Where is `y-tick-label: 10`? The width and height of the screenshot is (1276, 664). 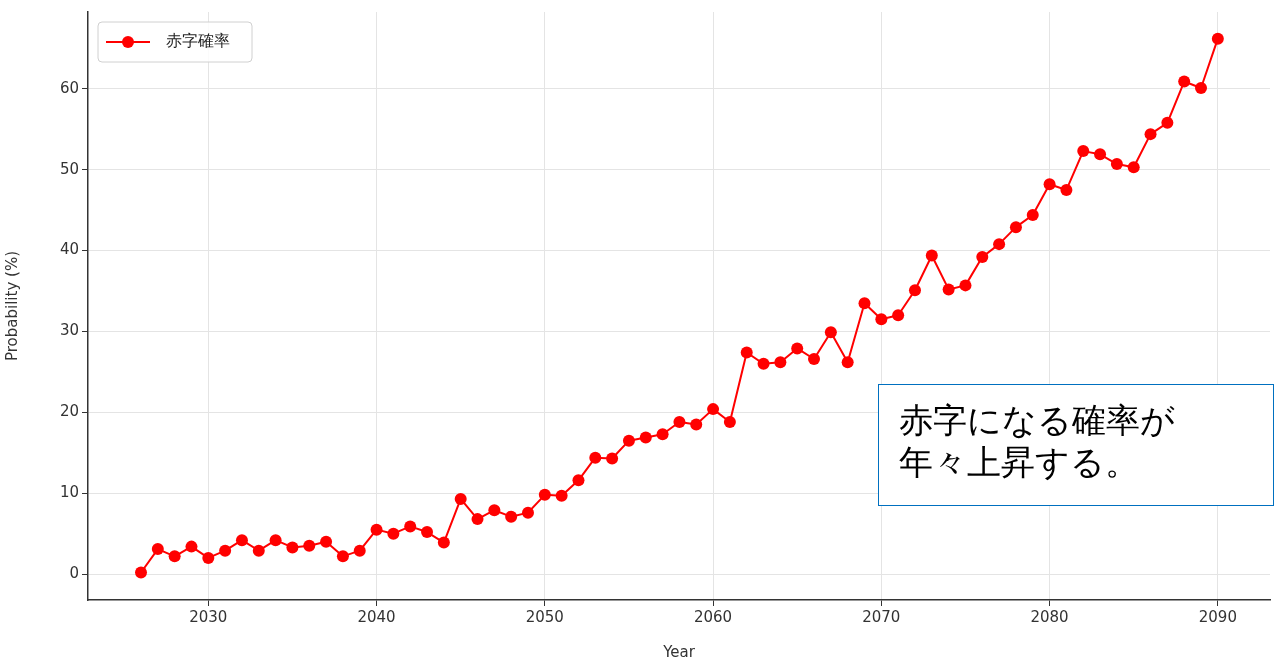
y-tick-label: 10 is located at coordinates (69, 492).